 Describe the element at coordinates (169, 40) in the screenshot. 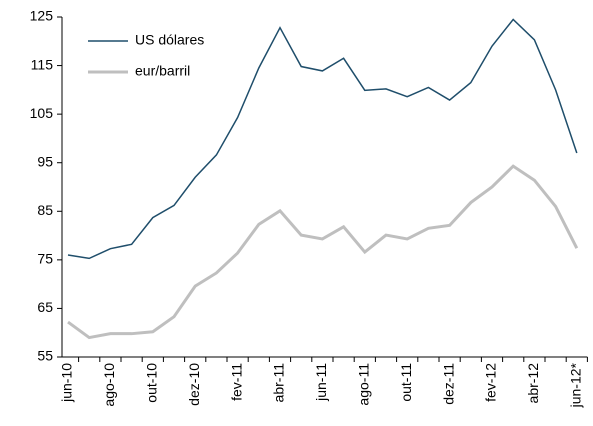

I see `legend-label: US dólares` at that location.